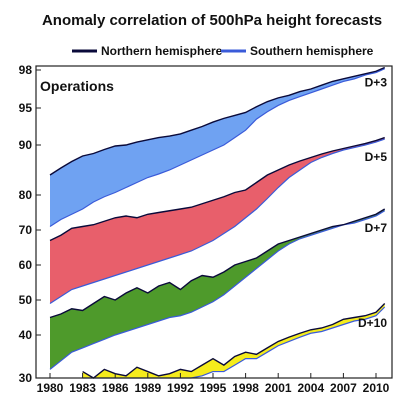 The height and width of the screenshot is (400, 400). Describe the element at coordinates (376, 388) in the screenshot. I see `x-tick-label: 2010` at that location.